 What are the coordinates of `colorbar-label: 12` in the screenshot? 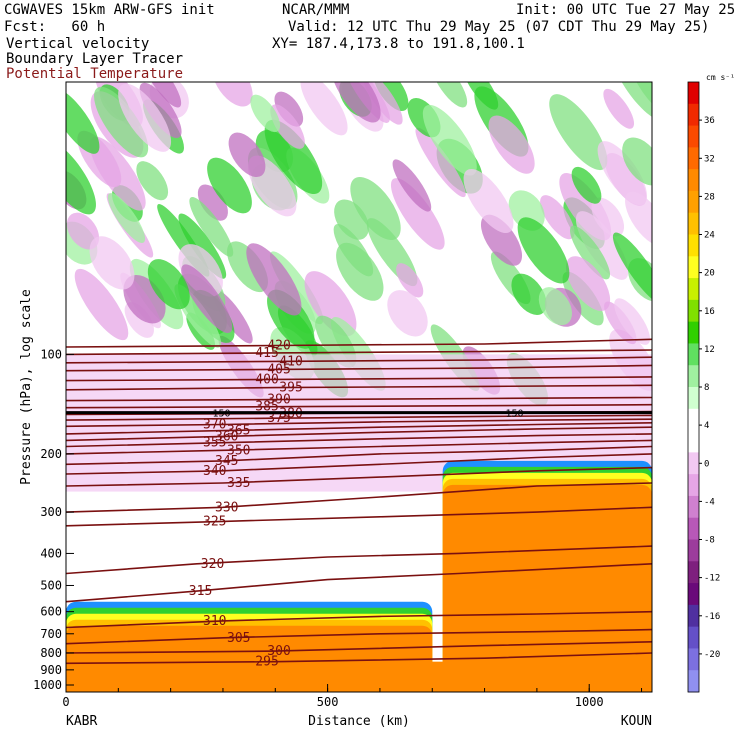 It's located at (709, 350).